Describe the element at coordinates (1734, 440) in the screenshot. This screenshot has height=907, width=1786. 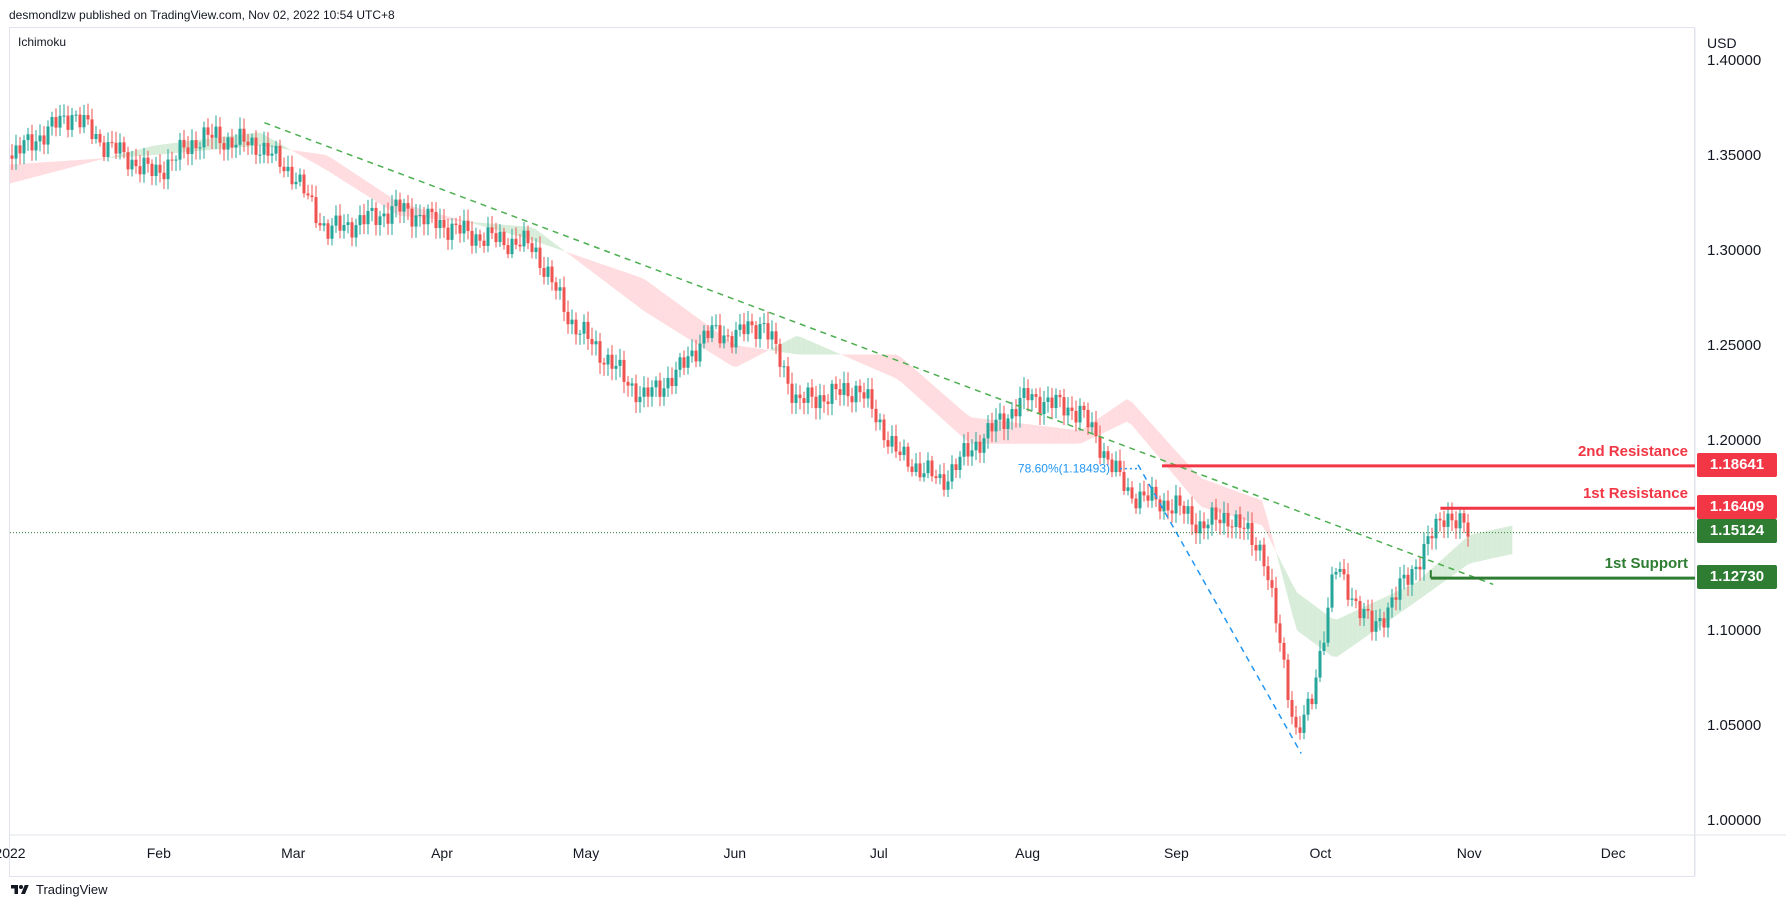
I see `y-tick-label: 1.20000` at that location.